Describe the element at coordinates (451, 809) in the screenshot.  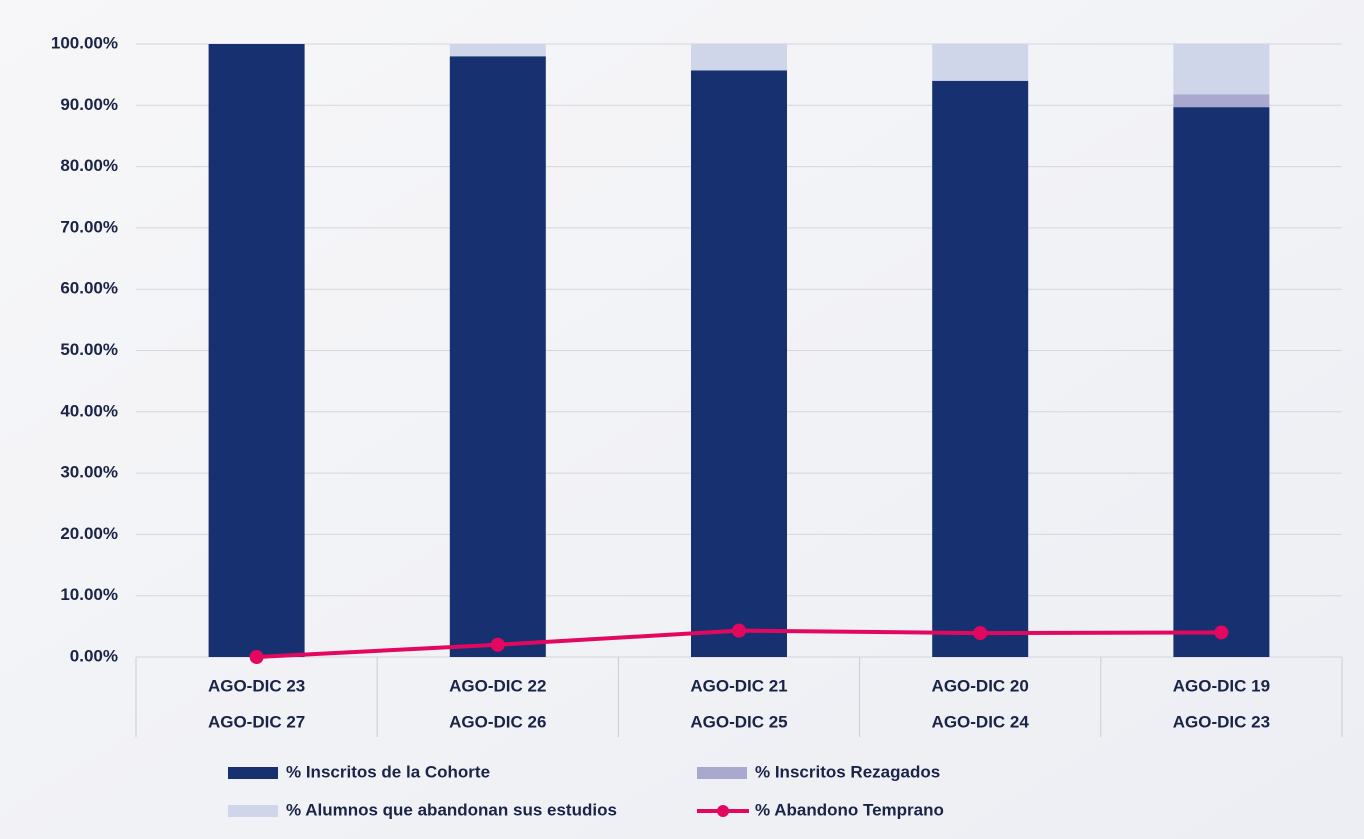
I see `legend-label: % Alumnos que abandonan sus estudios` at that location.